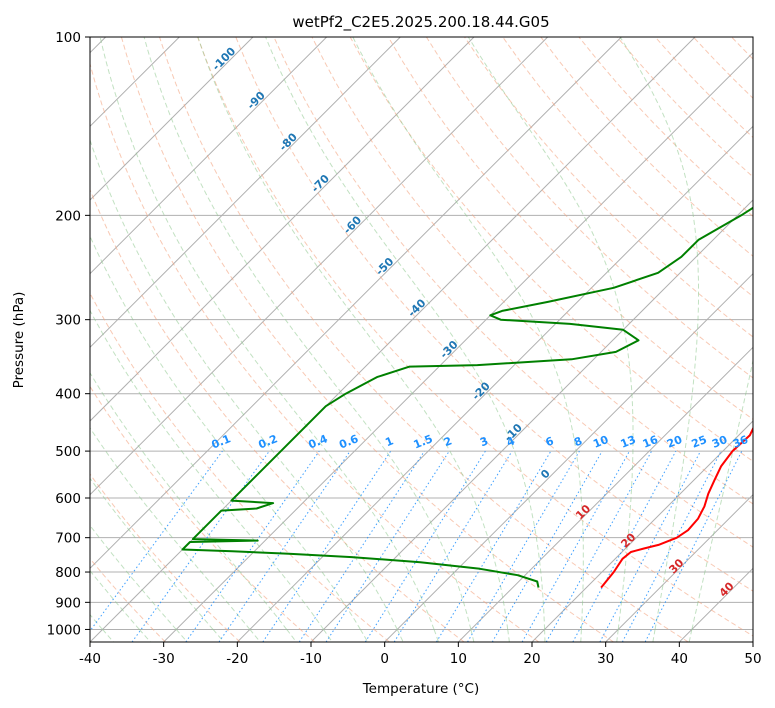  I want to click on mixing-ratio-label: 8, so click(578, 441).